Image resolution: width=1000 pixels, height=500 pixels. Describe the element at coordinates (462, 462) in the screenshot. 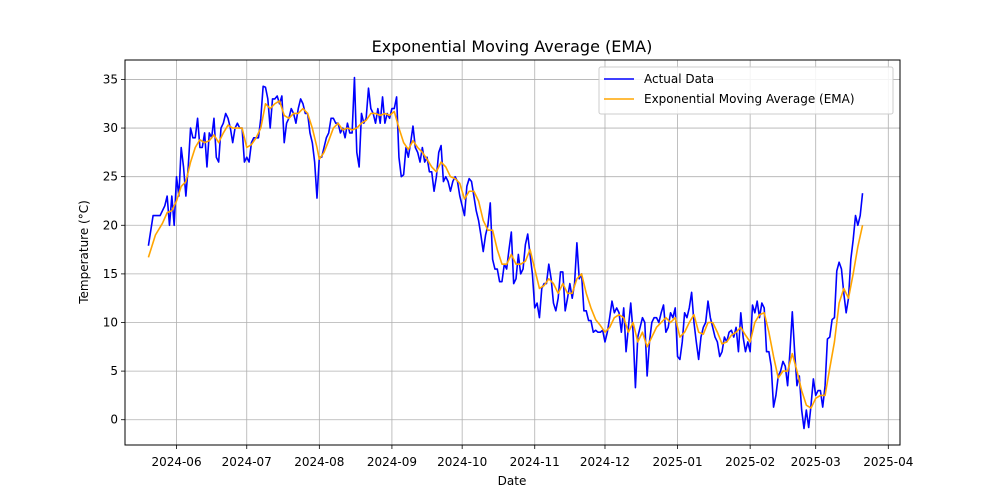

I see `x-tick-label: 2024-10` at that location.